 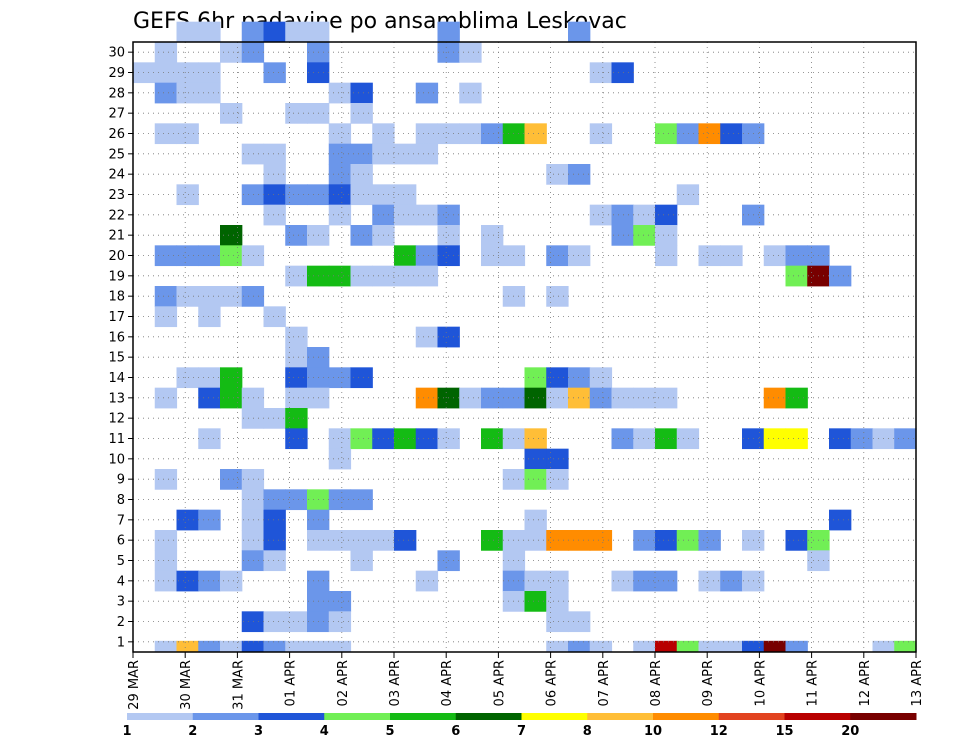 What do you see at coordinates (708, 683) in the screenshot?
I see `x-tick-label: 09 APR` at bounding box center [708, 683].